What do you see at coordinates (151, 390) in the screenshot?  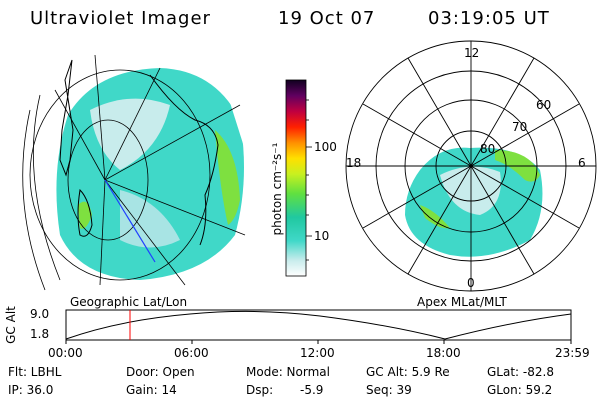 I see `gain-info: Gain: 14` at bounding box center [151, 390].